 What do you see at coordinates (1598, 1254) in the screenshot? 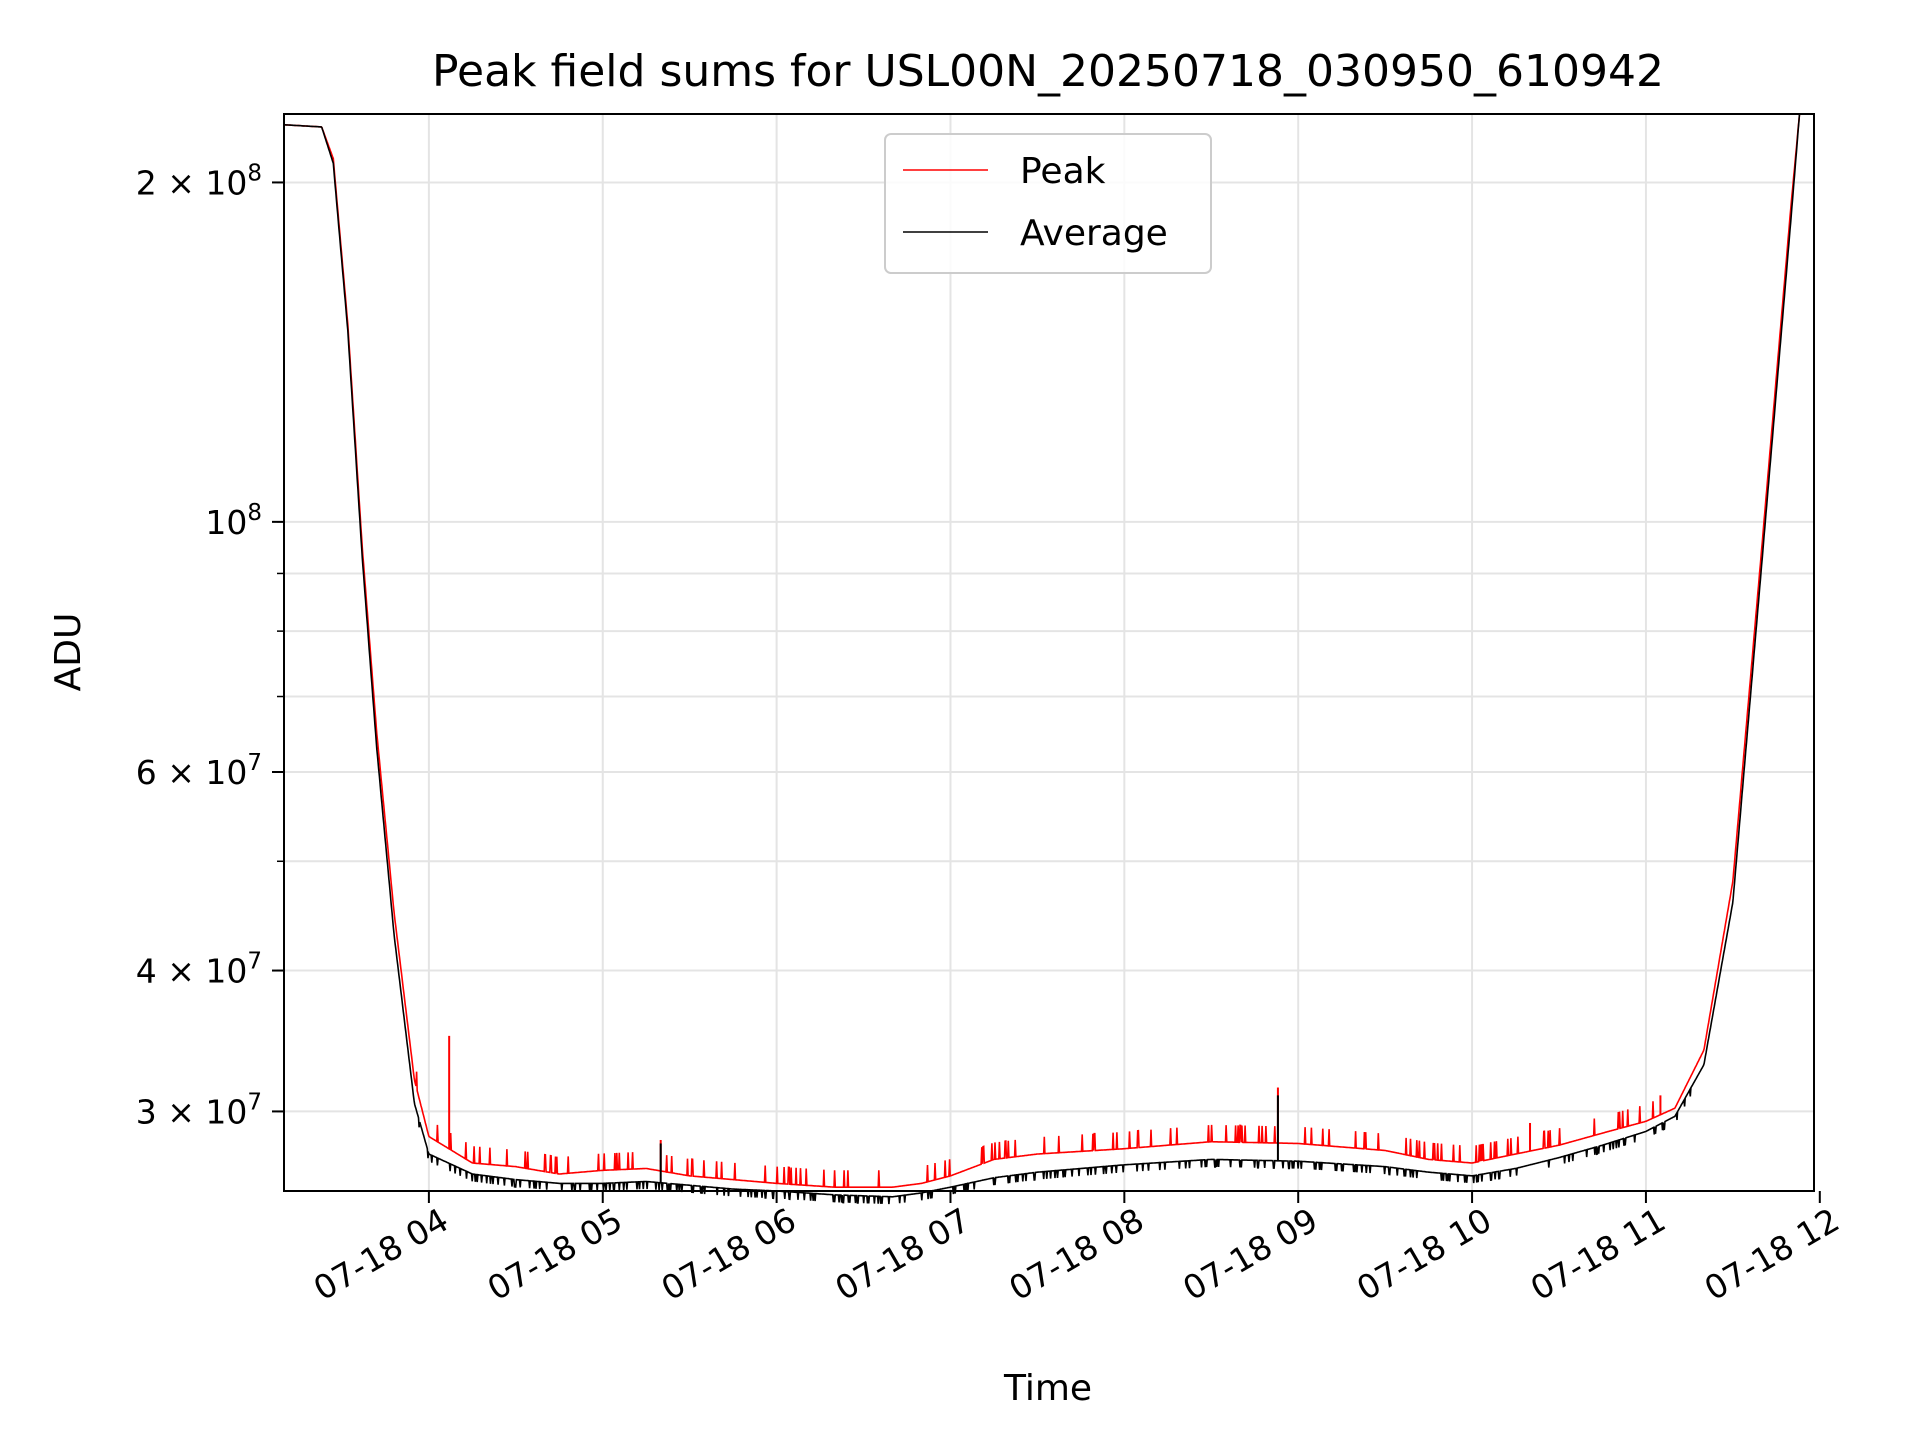
I see `x-tick-label: 07-18 11` at bounding box center [1598, 1254].